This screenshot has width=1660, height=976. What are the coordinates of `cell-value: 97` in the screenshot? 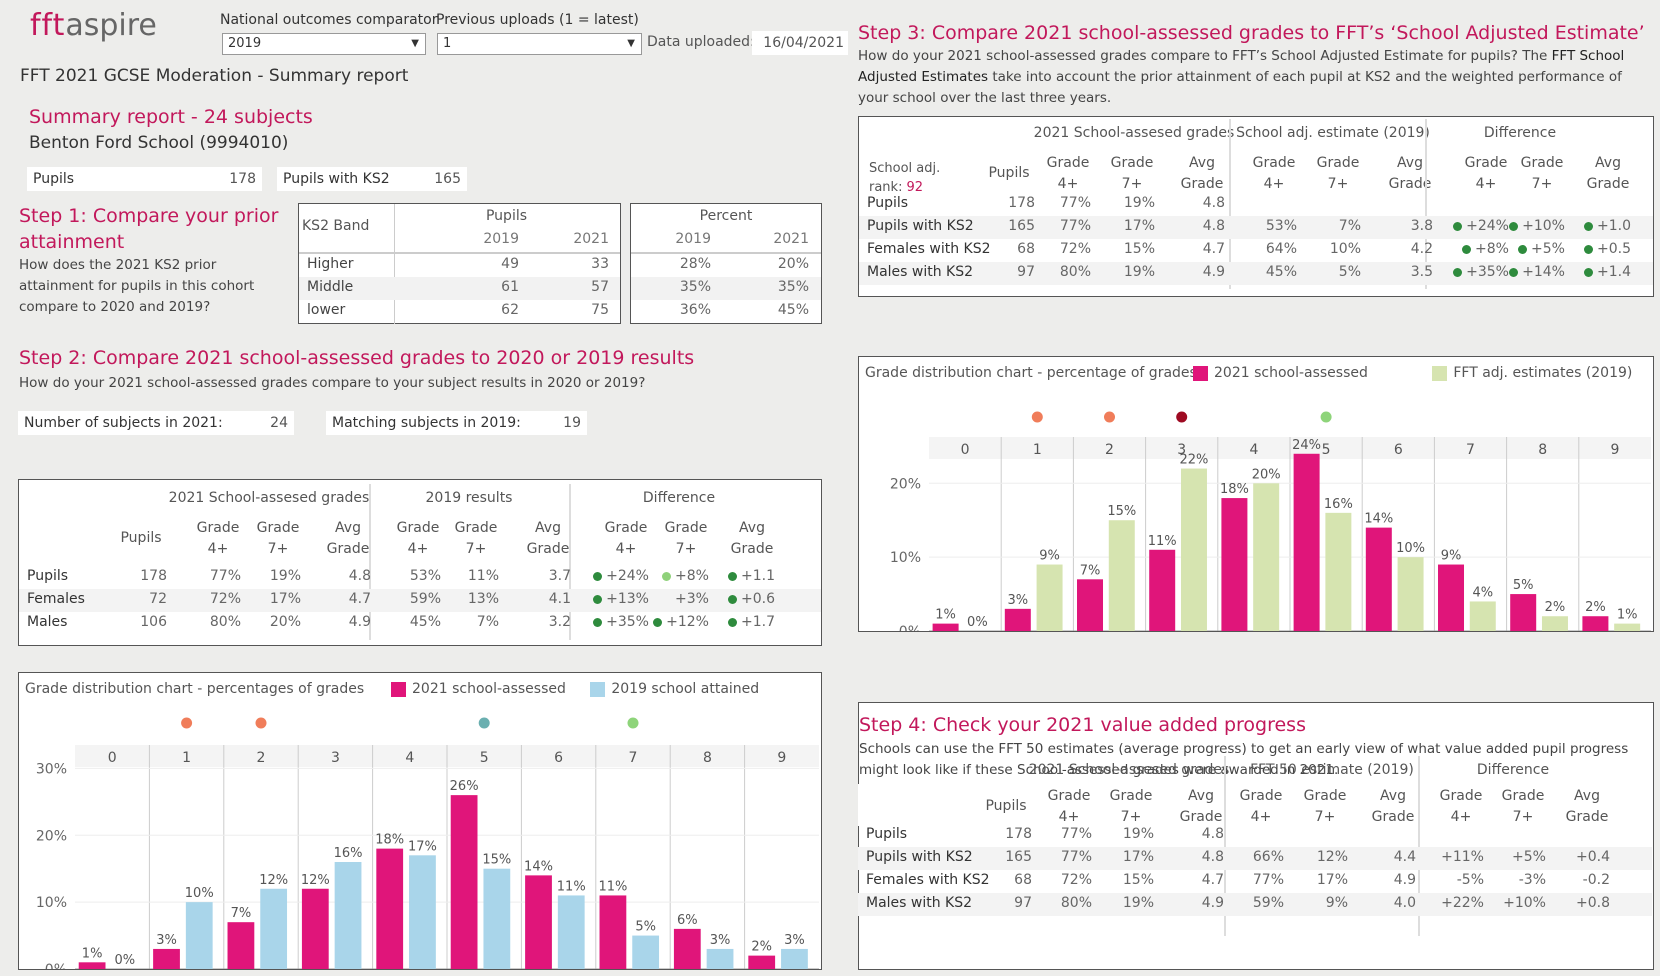 It's located at (1023, 903).